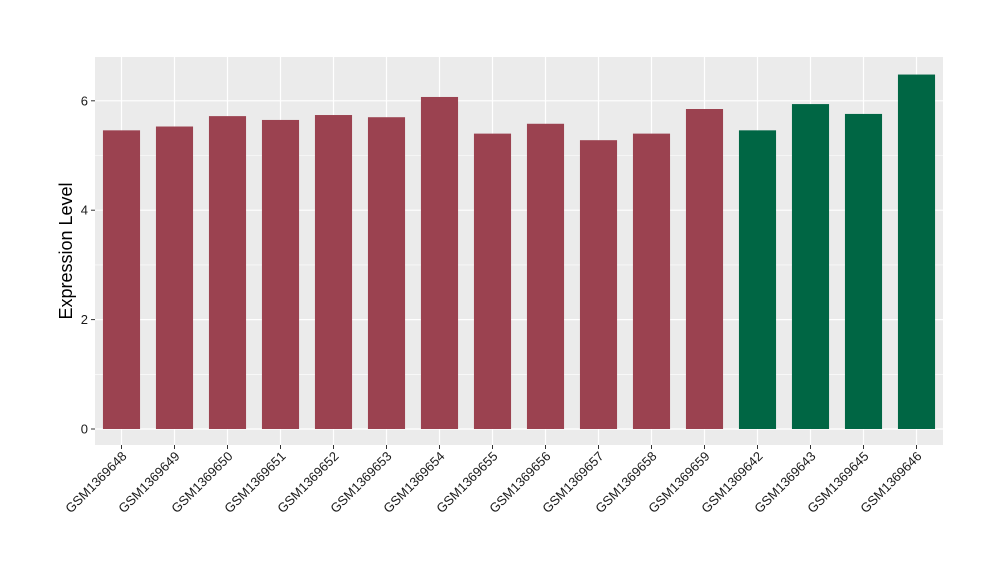  What do you see at coordinates (439, 263) in the screenshot?
I see `bar-GSM1369654` at bounding box center [439, 263].